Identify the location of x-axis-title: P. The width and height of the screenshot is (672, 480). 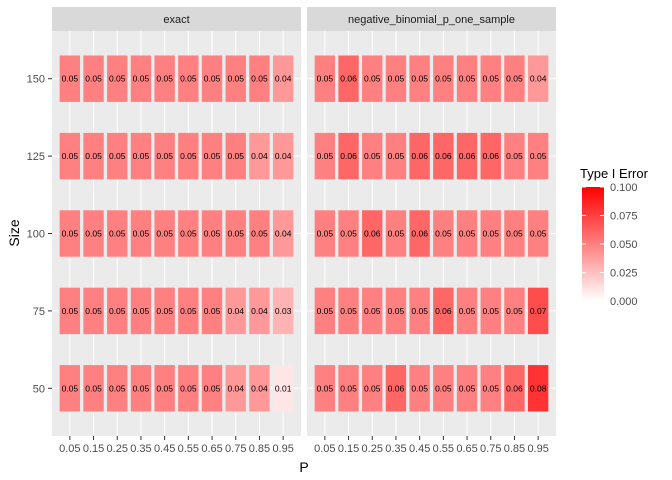
(303, 467).